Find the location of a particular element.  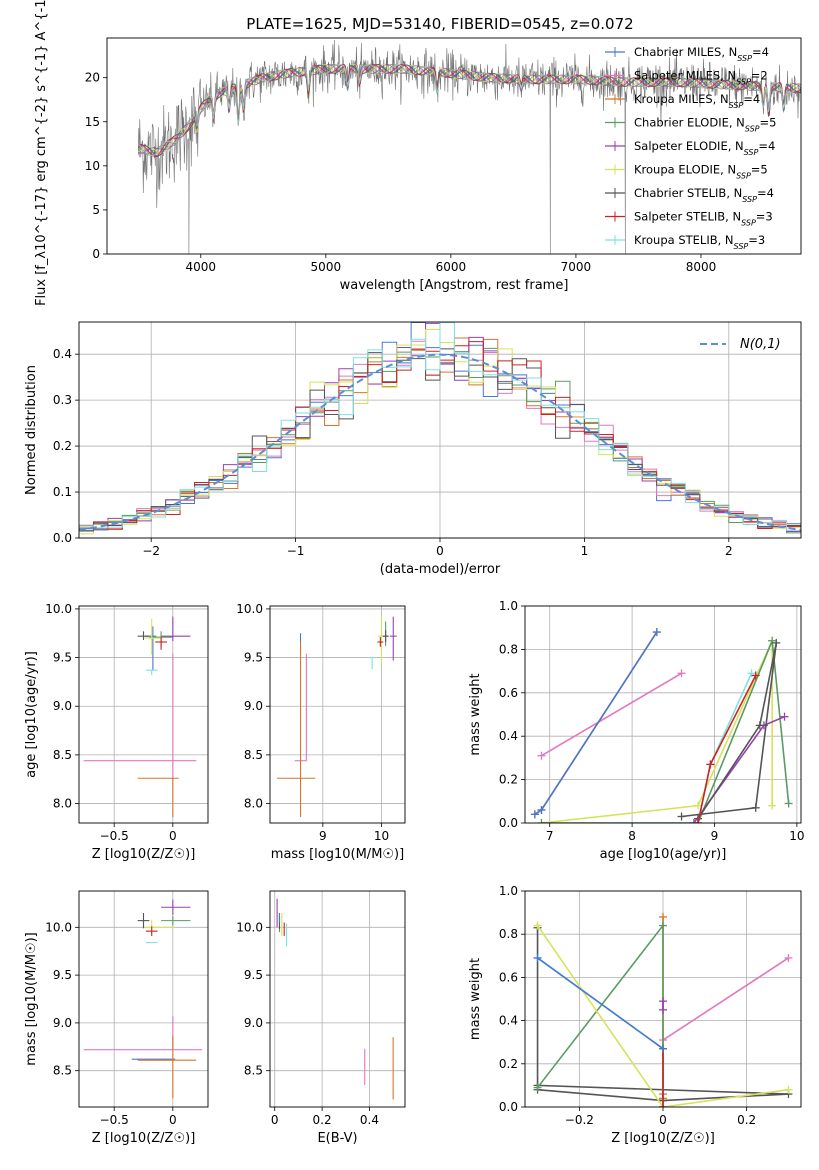

legend-nssp: =3 is located at coordinates (756, 240).